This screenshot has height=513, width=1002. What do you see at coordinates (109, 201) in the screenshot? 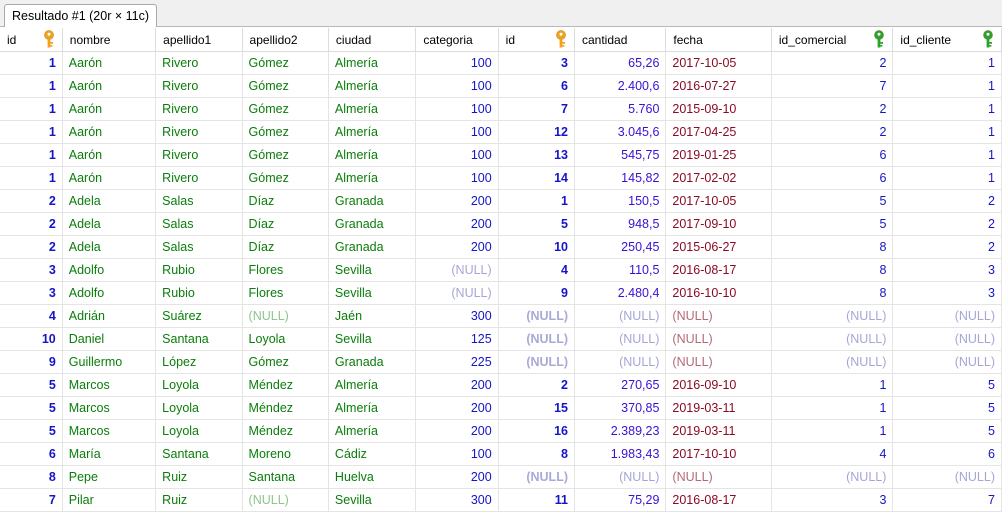
I see `cell-nombre: Adela` at bounding box center [109, 201].